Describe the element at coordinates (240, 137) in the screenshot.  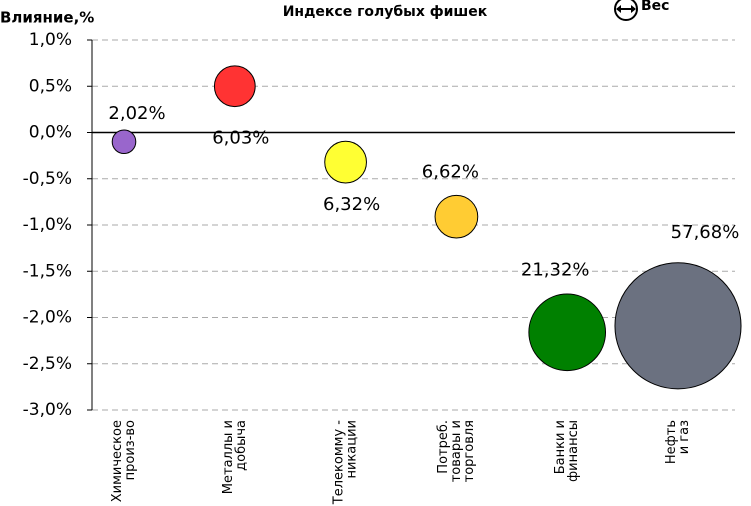
I see `data-label: 6,03%` at that location.